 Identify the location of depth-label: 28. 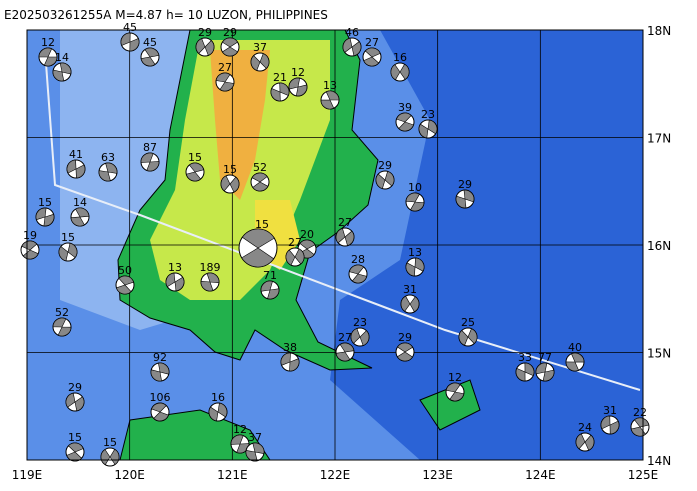
(358, 259).